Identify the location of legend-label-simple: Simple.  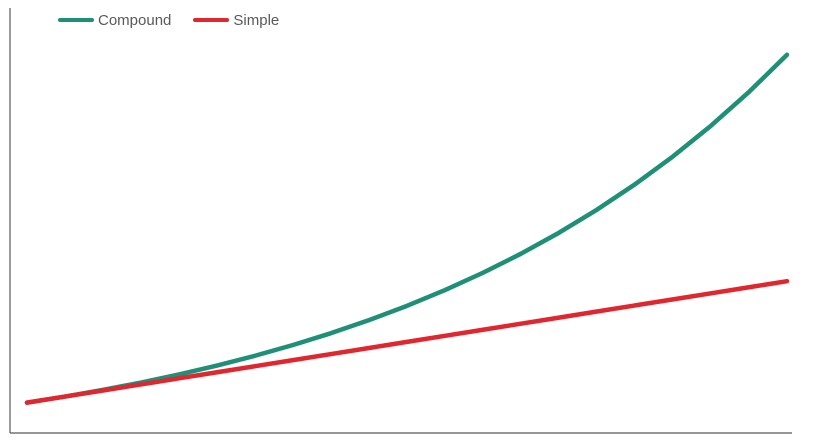
(256, 20).